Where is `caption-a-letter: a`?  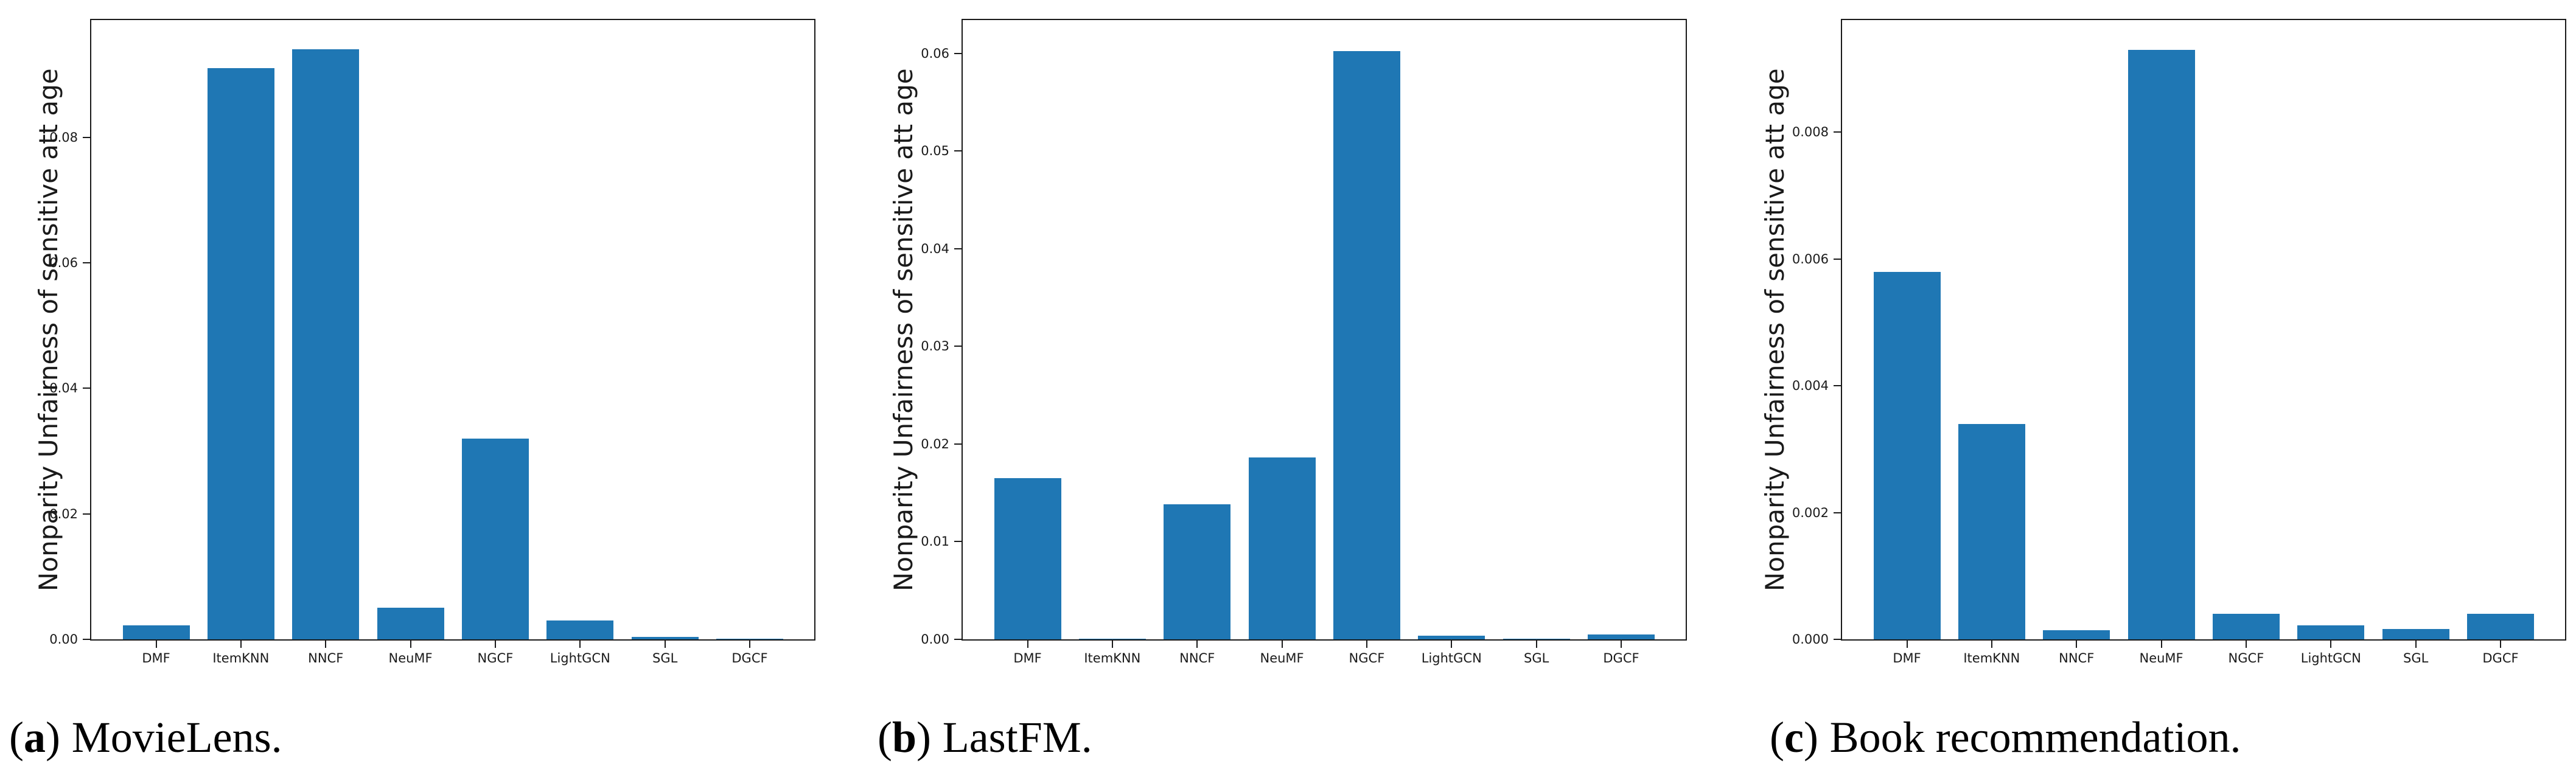 caption-a-letter: a is located at coordinates (34, 737).